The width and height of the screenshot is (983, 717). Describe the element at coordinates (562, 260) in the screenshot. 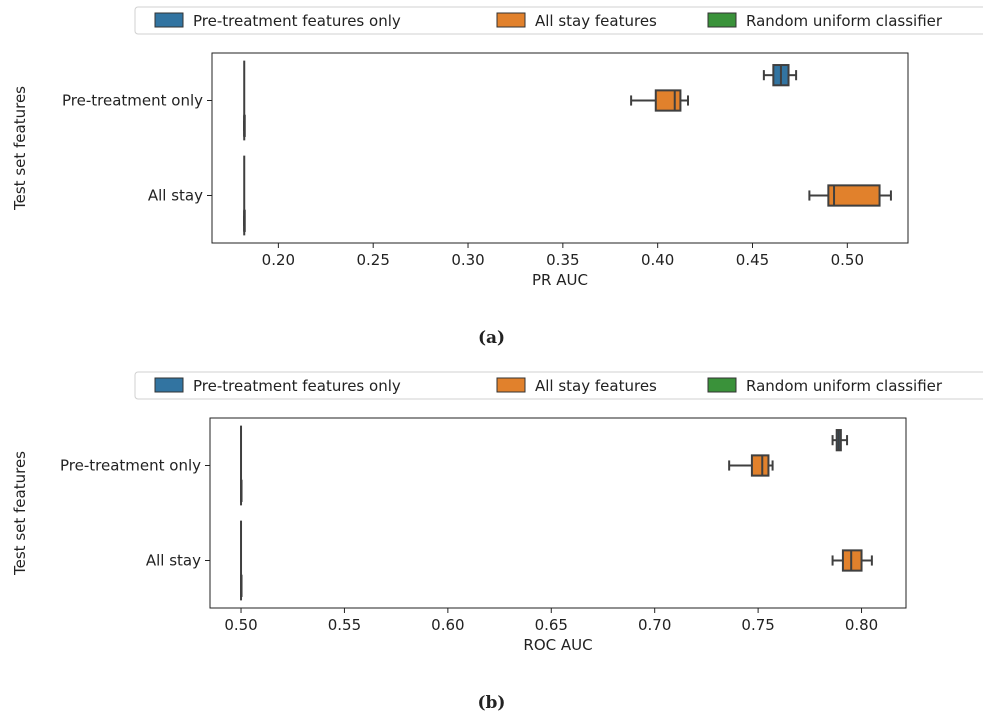

I see `x-tick-label: 0.35` at that location.